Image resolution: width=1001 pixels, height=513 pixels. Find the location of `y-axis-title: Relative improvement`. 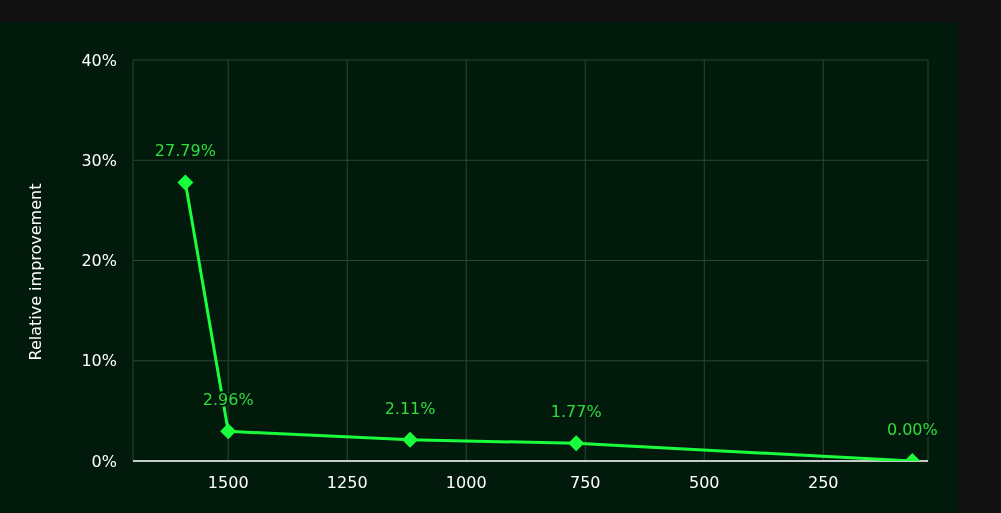

y-axis-title: Relative improvement is located at coordinates (35, 272).